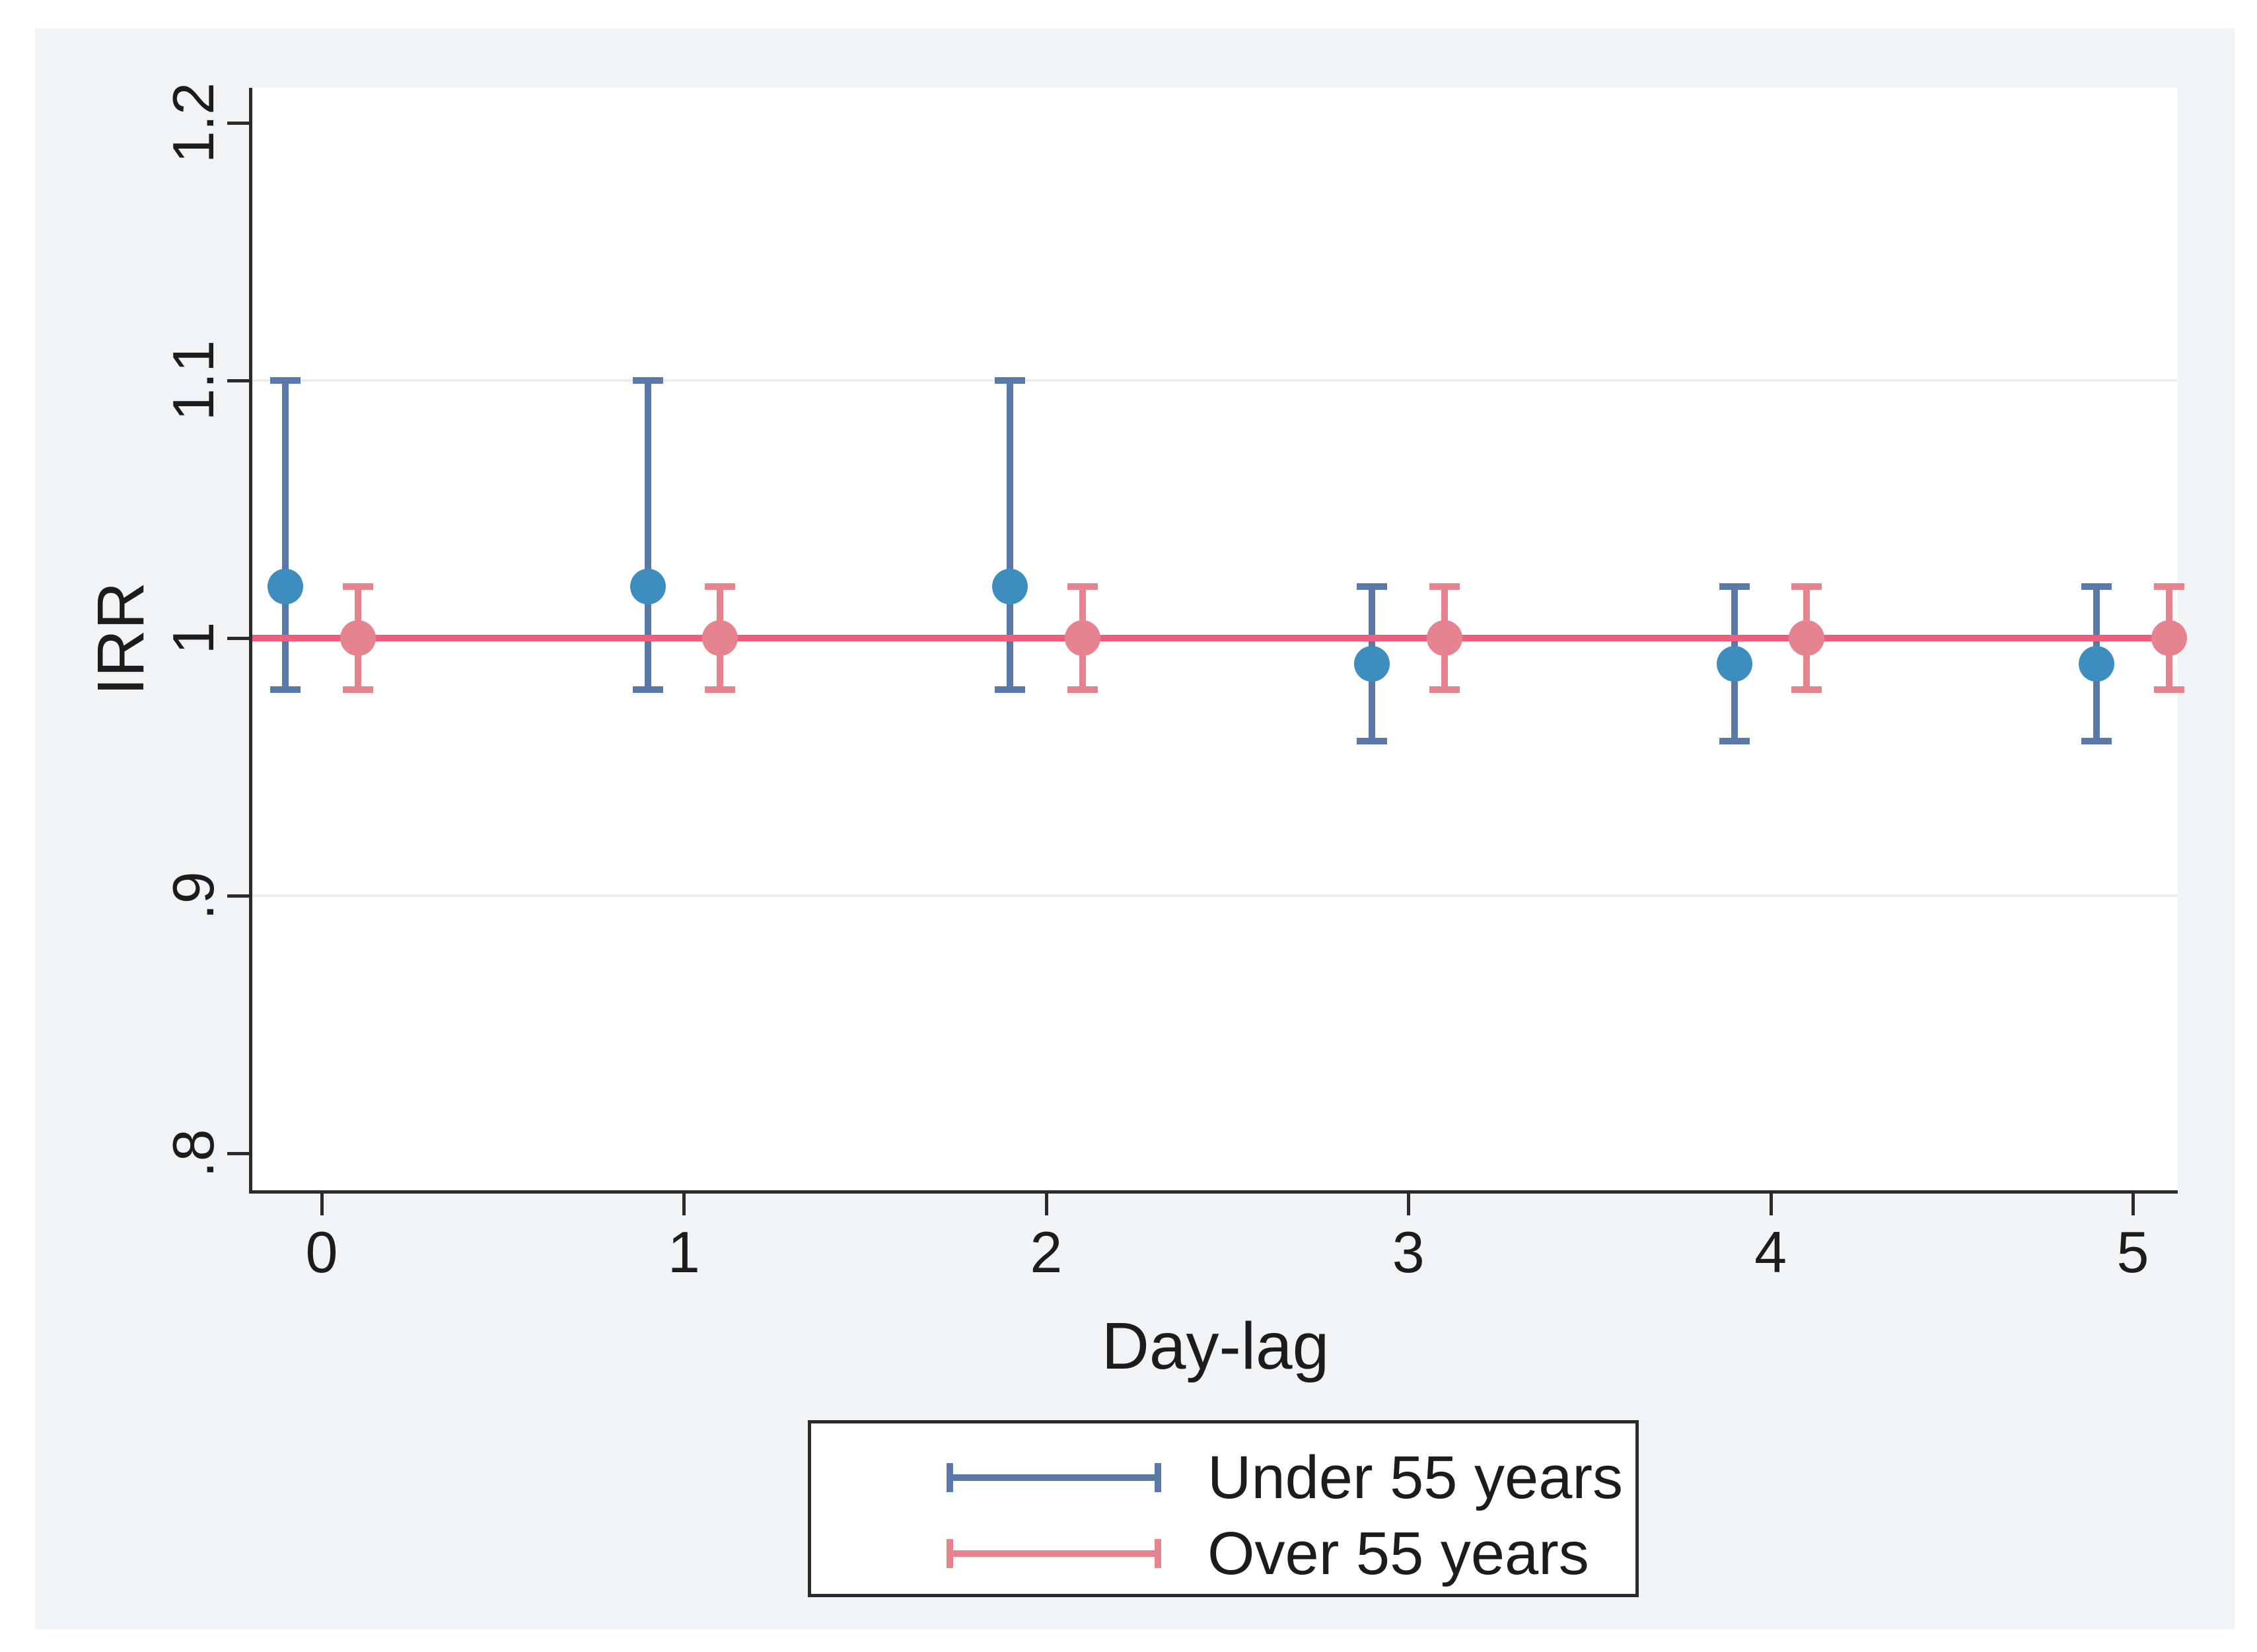 The image size is (2257, 1652). Describe the element at coordinates (1046, 1252) in the screenshot. I see `x-tick-label: 2` at that location.